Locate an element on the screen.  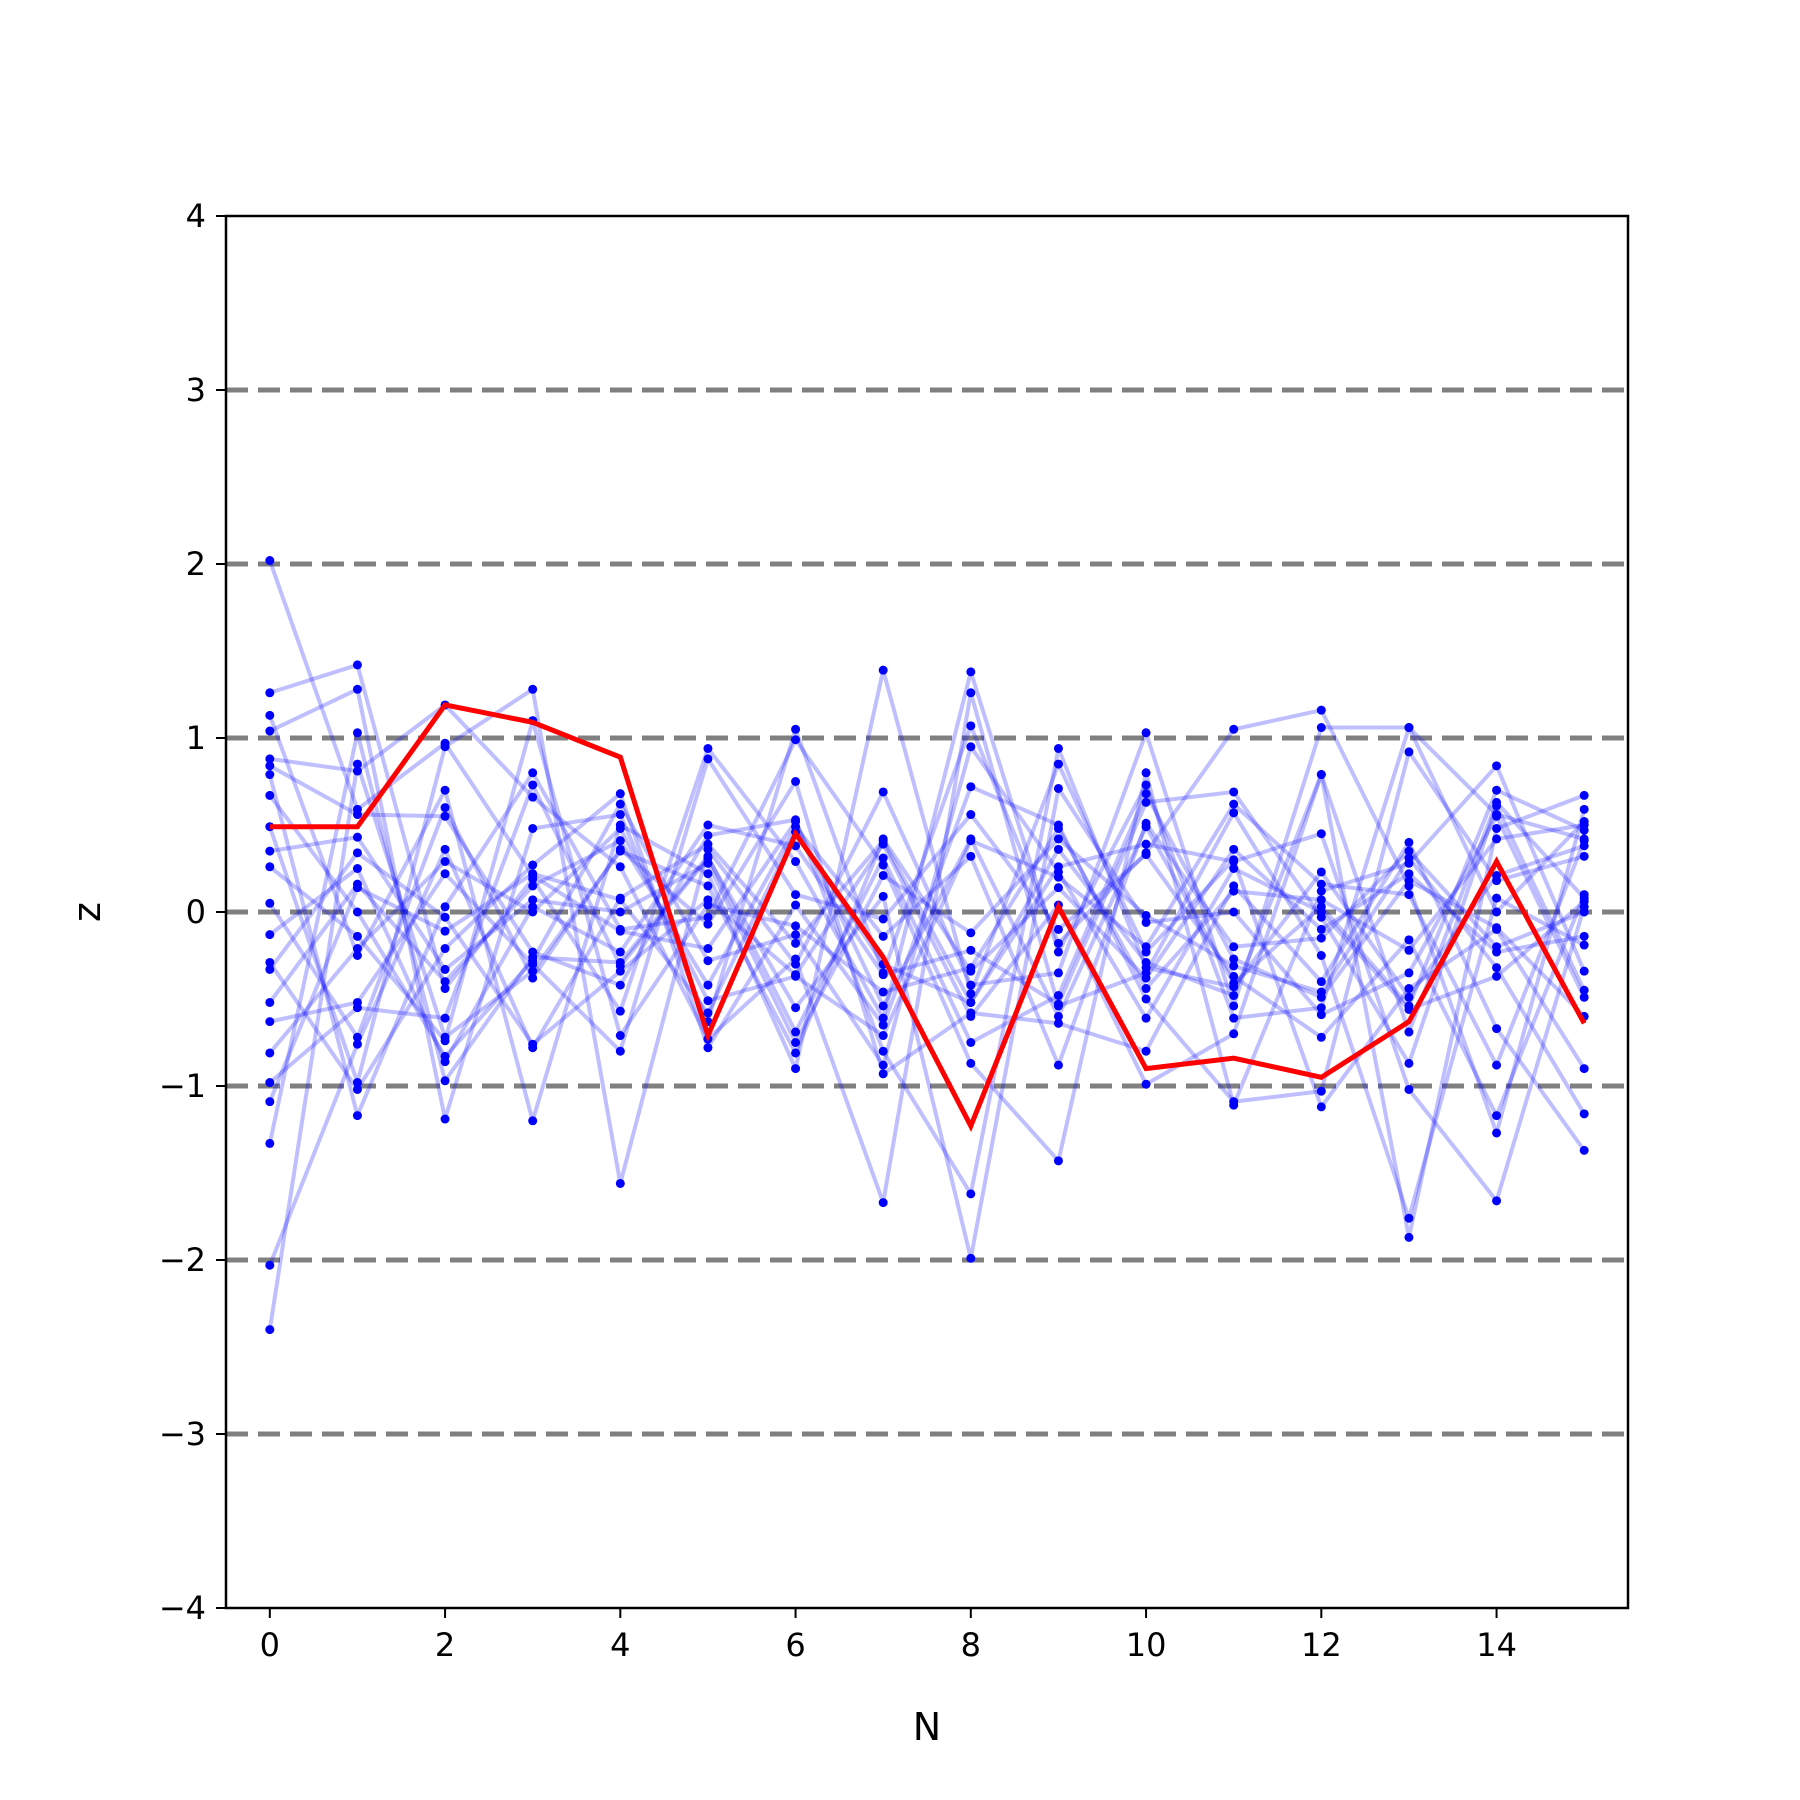
x-tick-label: 4 is located at coordinates (620, 1645).